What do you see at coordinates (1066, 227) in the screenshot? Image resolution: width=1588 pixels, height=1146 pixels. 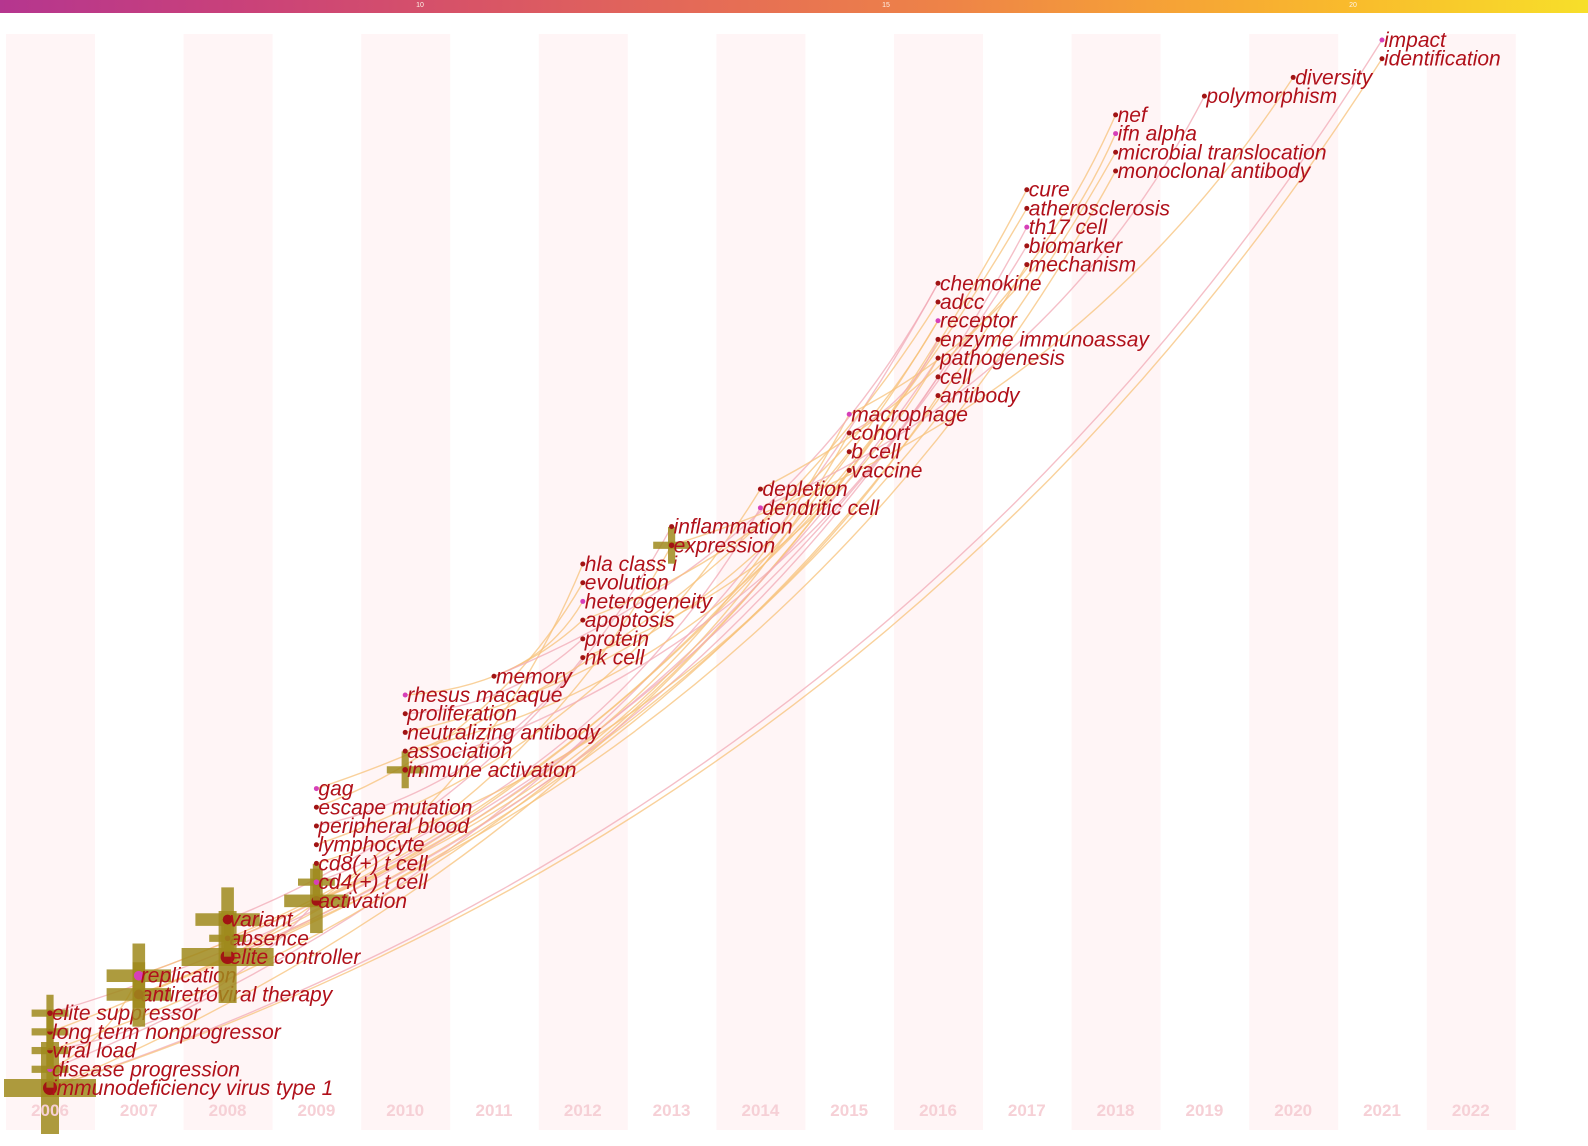 I see `keyword-node: th17 cell` at bounding box center [1066, 227].